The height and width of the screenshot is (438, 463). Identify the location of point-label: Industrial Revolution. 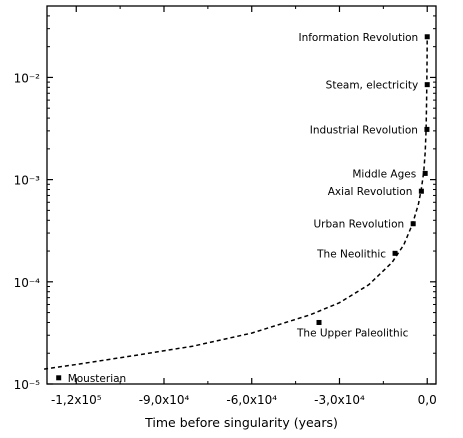
(364, 130).